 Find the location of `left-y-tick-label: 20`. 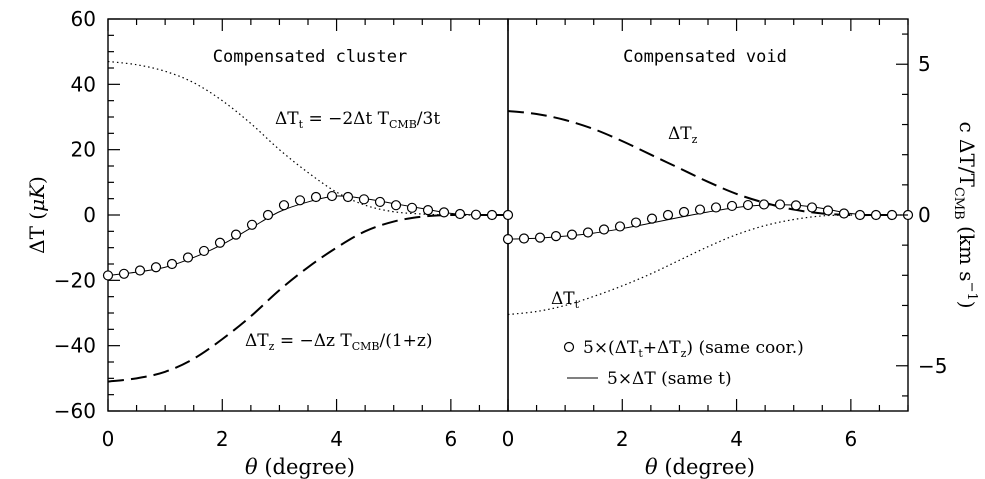

left-y-tick-label: 20 is located at coordinates (83, 150).